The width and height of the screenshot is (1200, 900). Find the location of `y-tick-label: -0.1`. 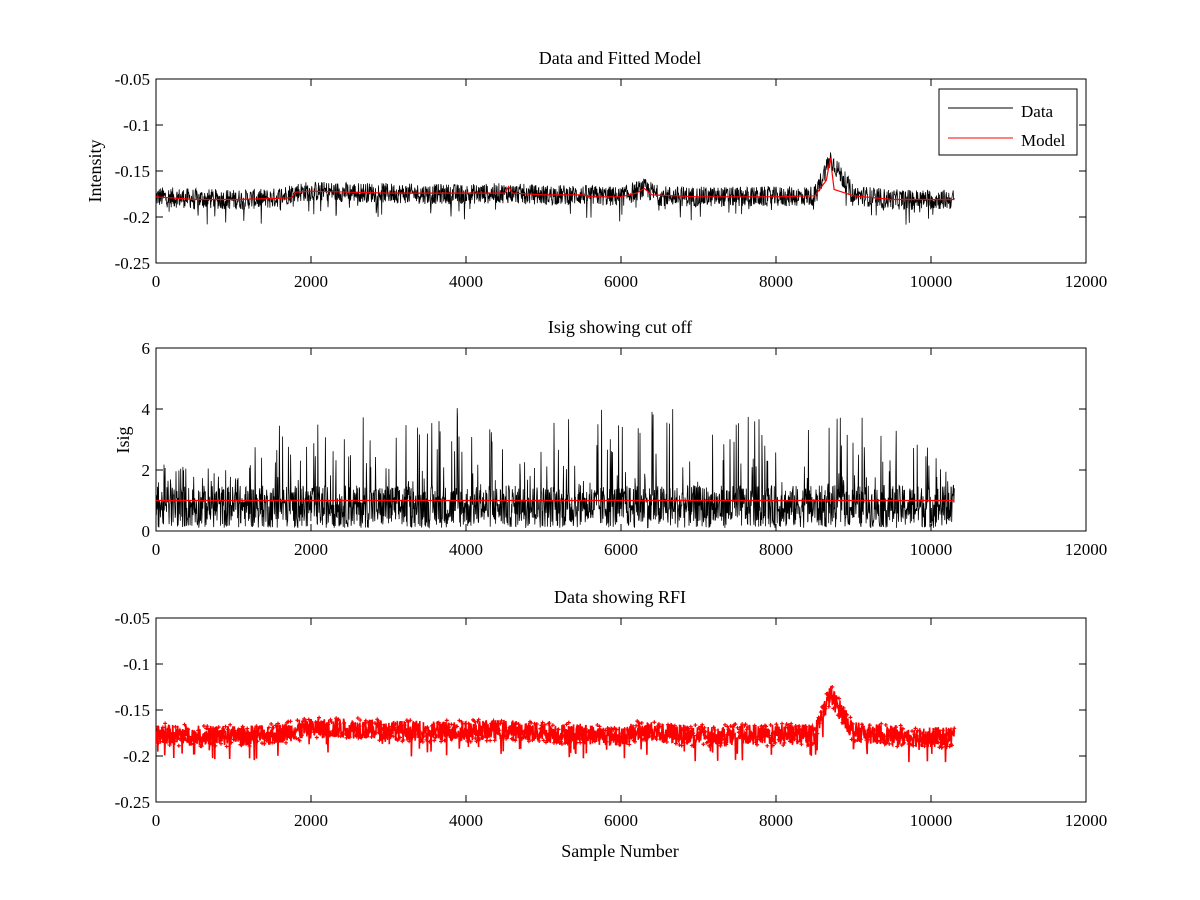

y-tick-label: -0.1 is located at coordinates (136, 125).